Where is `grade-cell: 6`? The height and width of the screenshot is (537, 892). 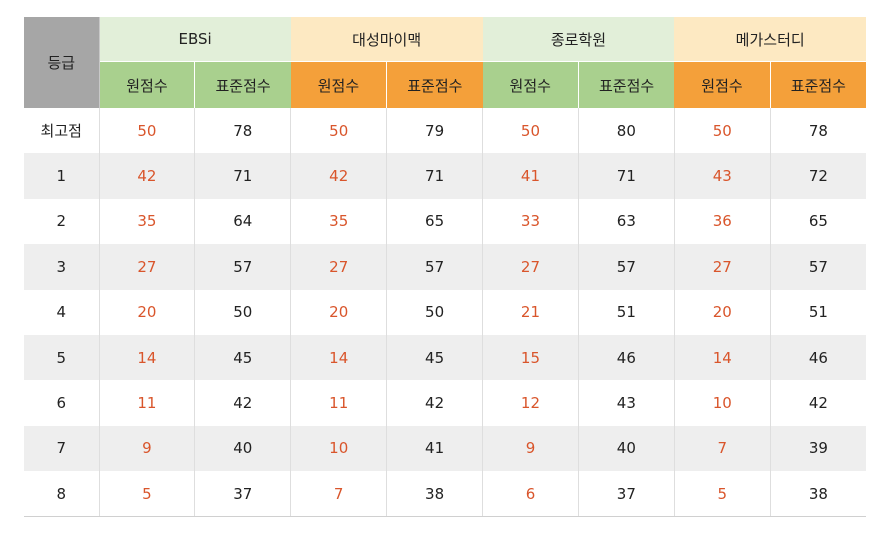
grade-cell: 6 is located at coordinates (62, 403).